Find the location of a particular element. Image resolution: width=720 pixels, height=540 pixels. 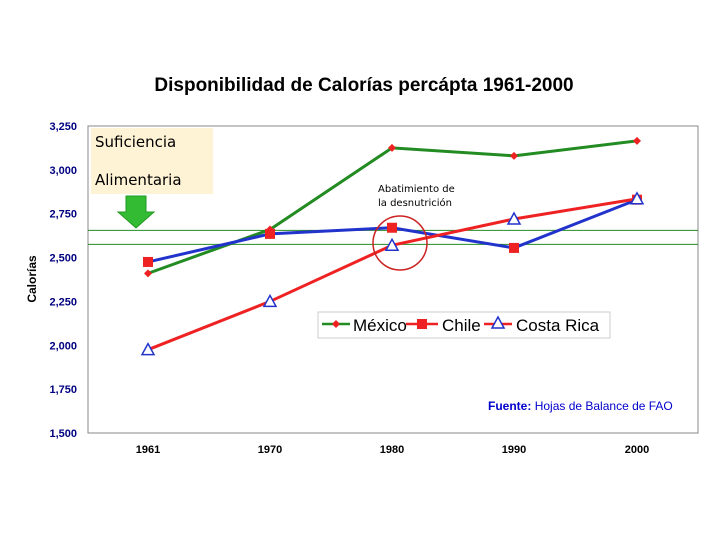

y-tick-labels: 1,500 1,750 2,000 2,250 2,500 2,750 3,000 3,250 is located at coordinates (63, 280).